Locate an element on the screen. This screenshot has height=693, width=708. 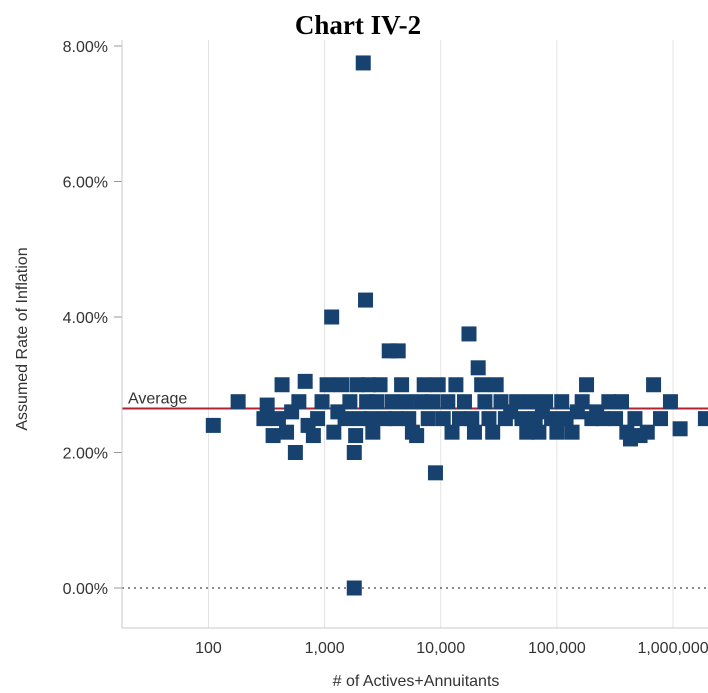
x-tick-label: 100,000 is located at coordinates (557, 648).